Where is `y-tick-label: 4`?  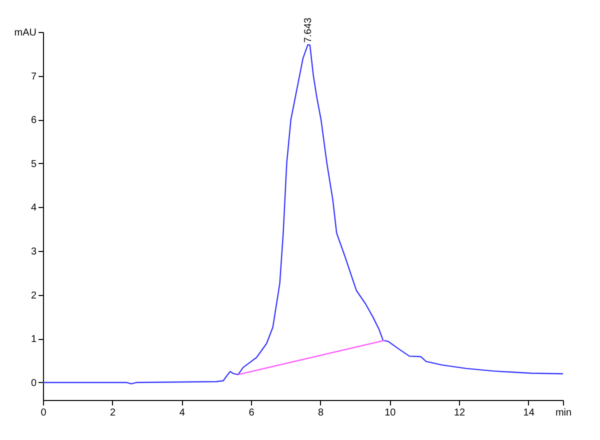
y-tick-label: 4 is located at coordinates (33, 208).